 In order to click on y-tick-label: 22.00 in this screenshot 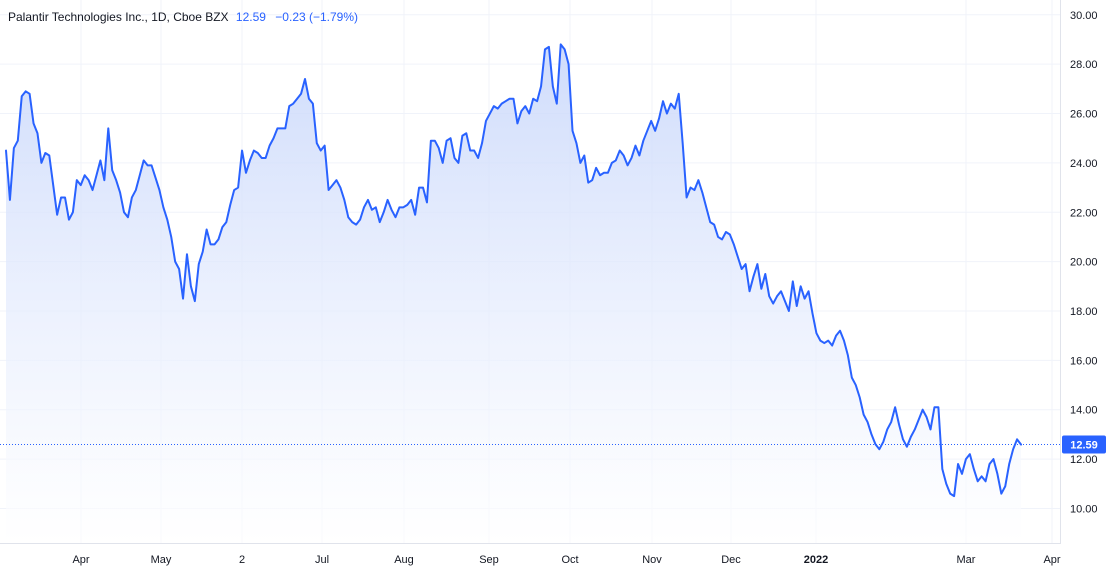, I will do `click(1084, 213)`.